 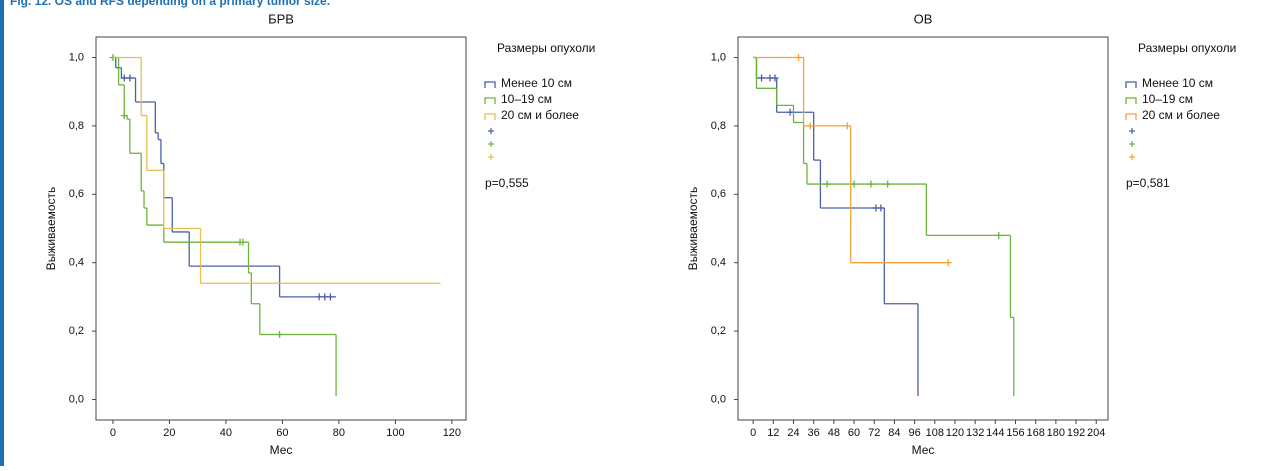 What do you see at coordinates (793, 433) in the screenshot?
I see `x-tick-label: 24` at bounding box center [793, 433].